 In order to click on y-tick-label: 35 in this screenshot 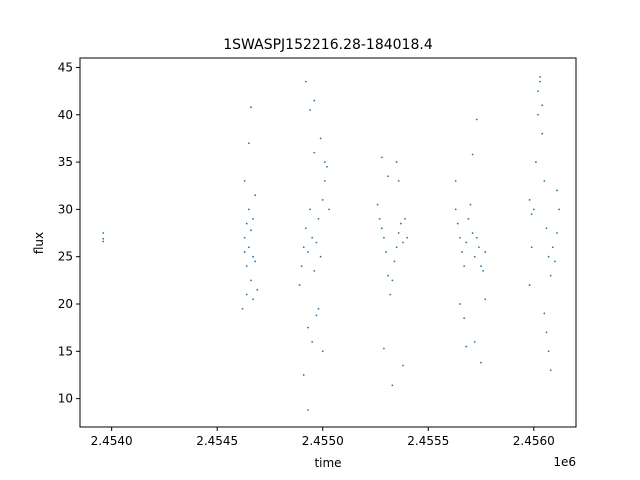, I will do `click(65, 162)`.